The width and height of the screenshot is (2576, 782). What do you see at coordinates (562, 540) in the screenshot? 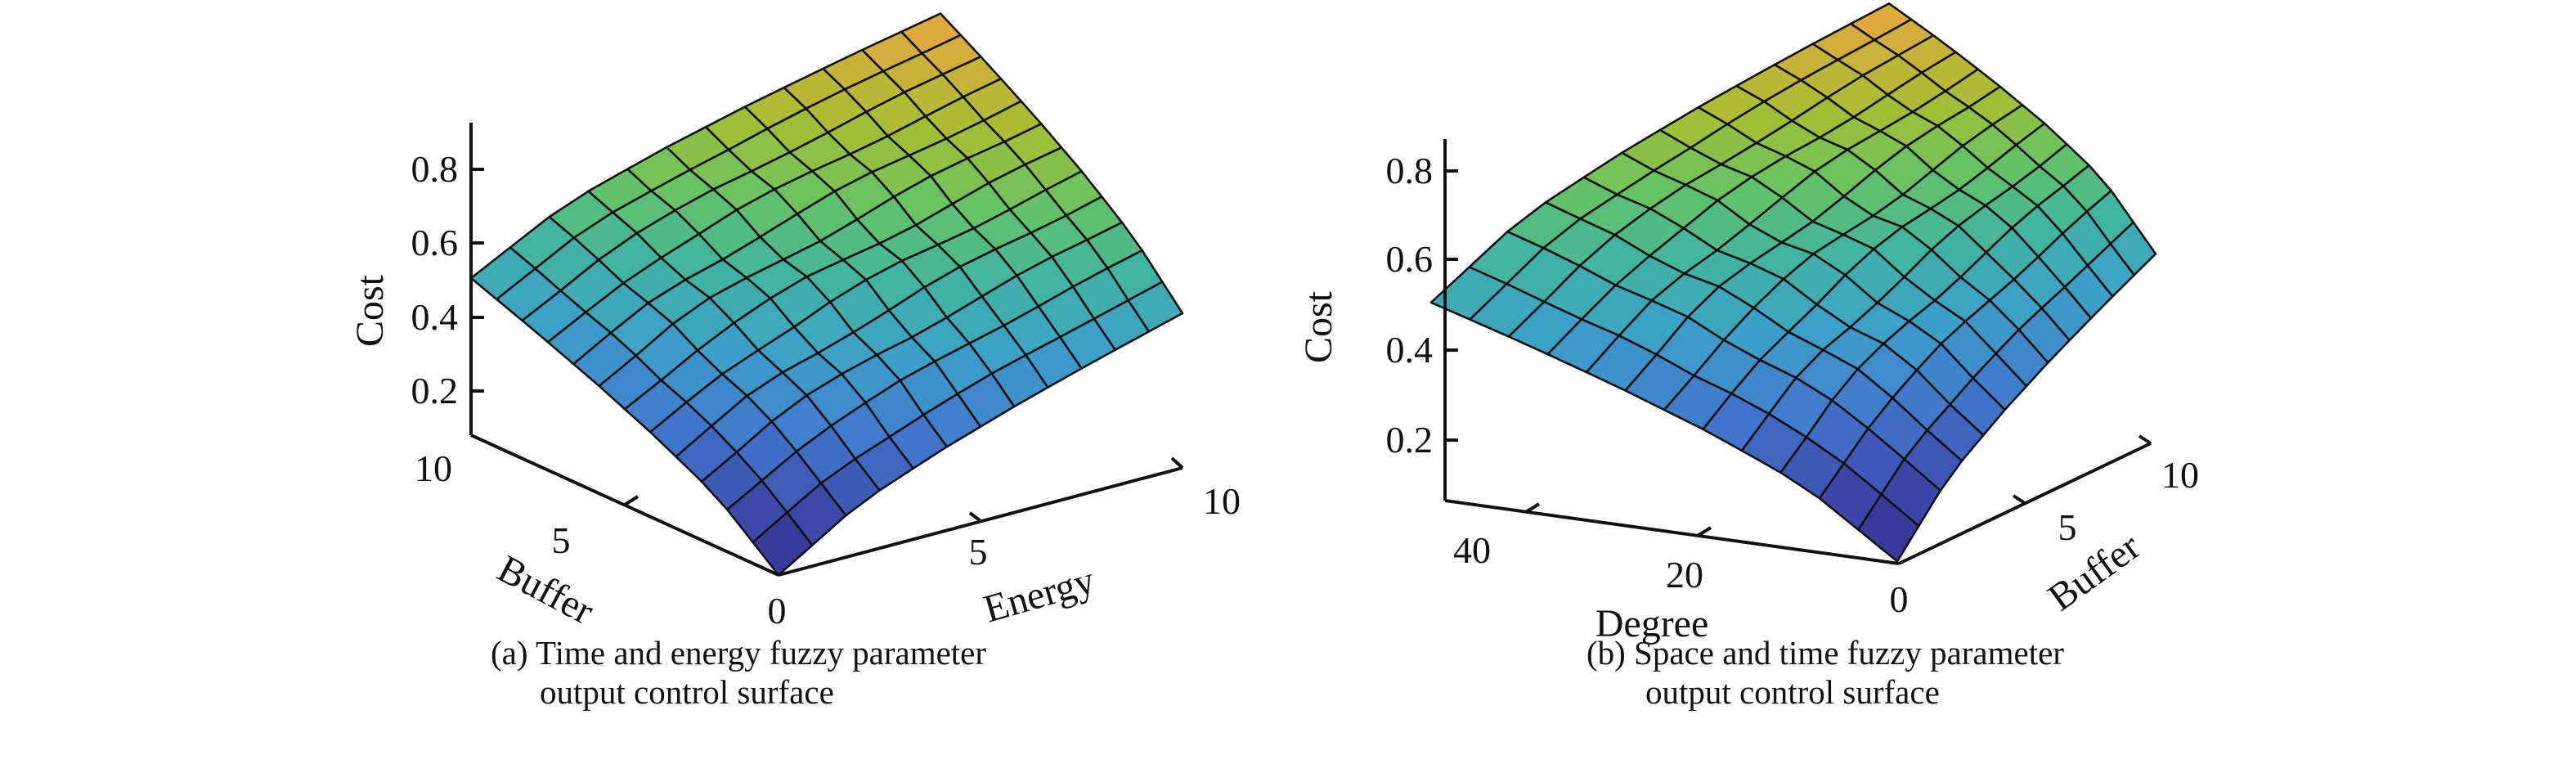
I see `y-tick-label: 5` at bounding box center [562, 540].